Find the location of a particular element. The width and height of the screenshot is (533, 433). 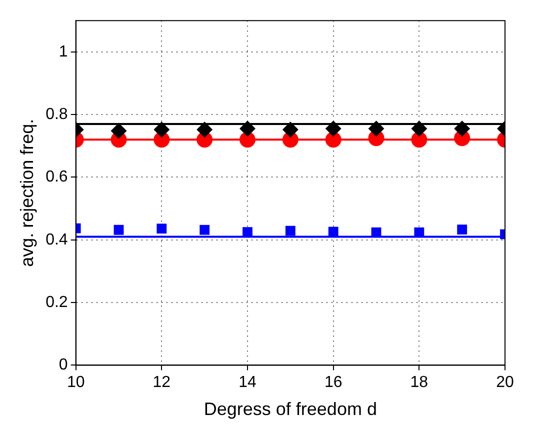

x-tick-label: 18 is located at coordinates (419, 383).